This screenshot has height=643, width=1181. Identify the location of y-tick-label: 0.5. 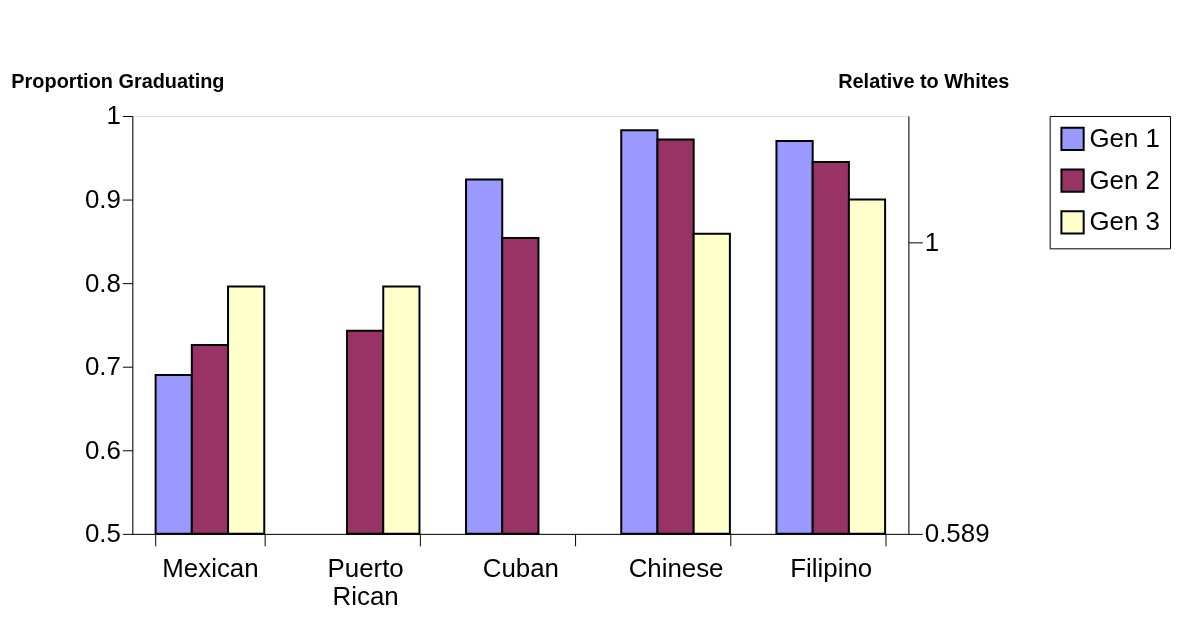
(102, 533).